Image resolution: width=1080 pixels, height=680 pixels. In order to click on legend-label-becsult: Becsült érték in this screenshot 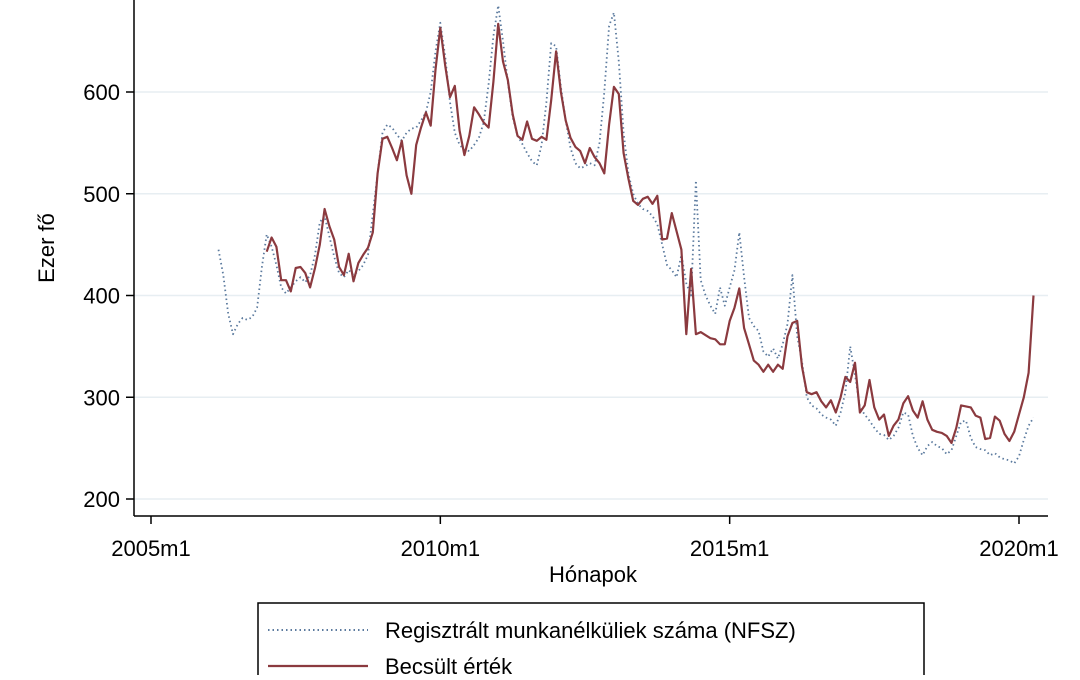, I will do `click(449, 664)`.